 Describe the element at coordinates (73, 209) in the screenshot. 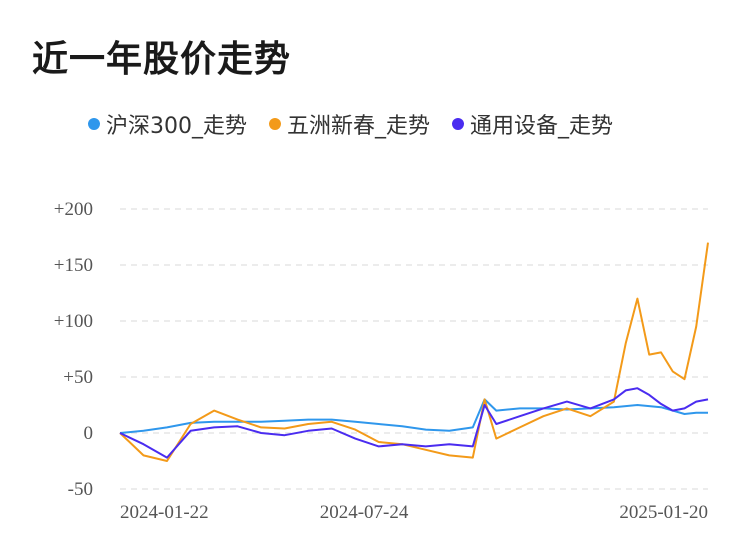

I see `y-tick-label: +200` at that location.